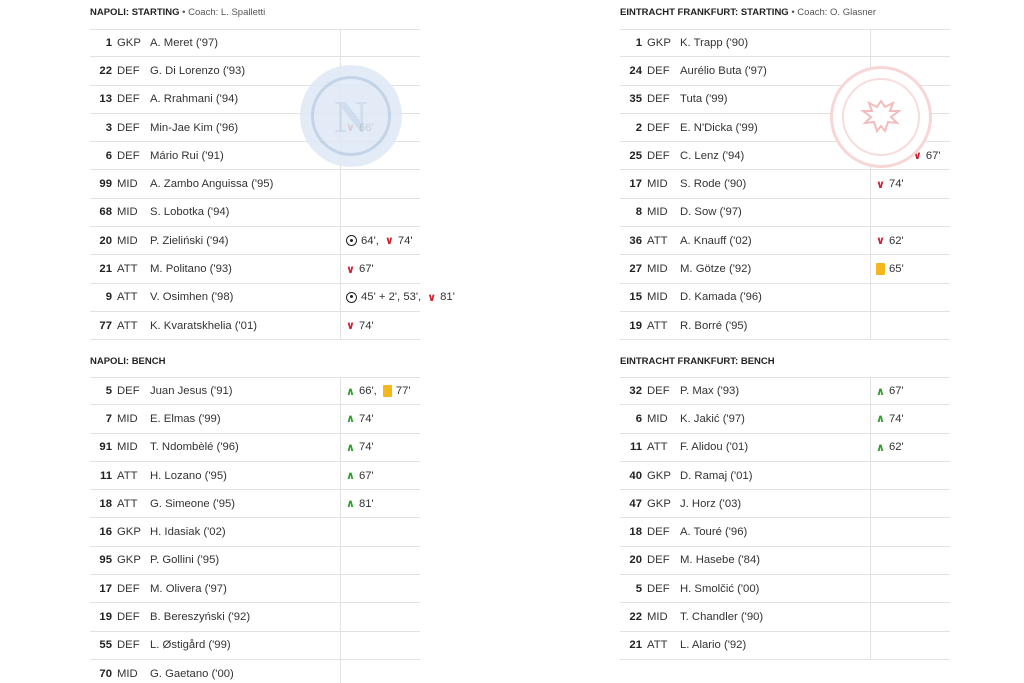  I want to click on player-row: 21 ATT L. Alario ('92), so click(785, 645).